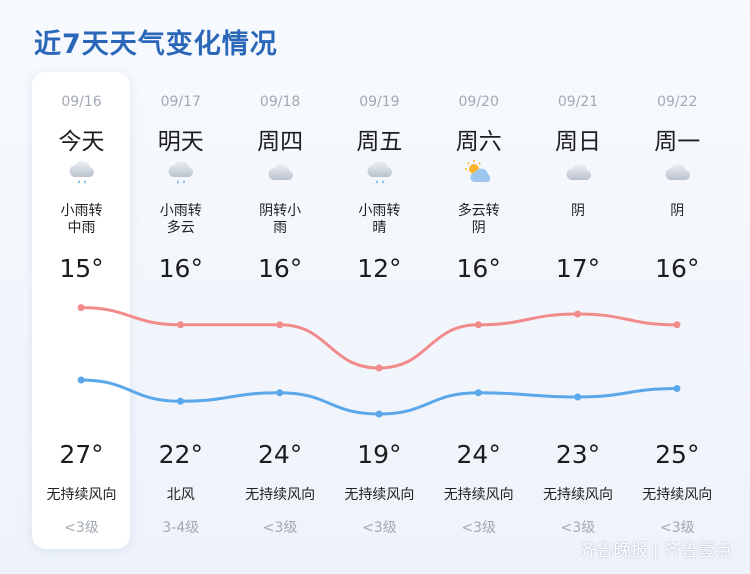  What do you see at coordinates (578, 102) in the screenshot?
I see `date-label: 09/21` at bounding box center [578, 102].